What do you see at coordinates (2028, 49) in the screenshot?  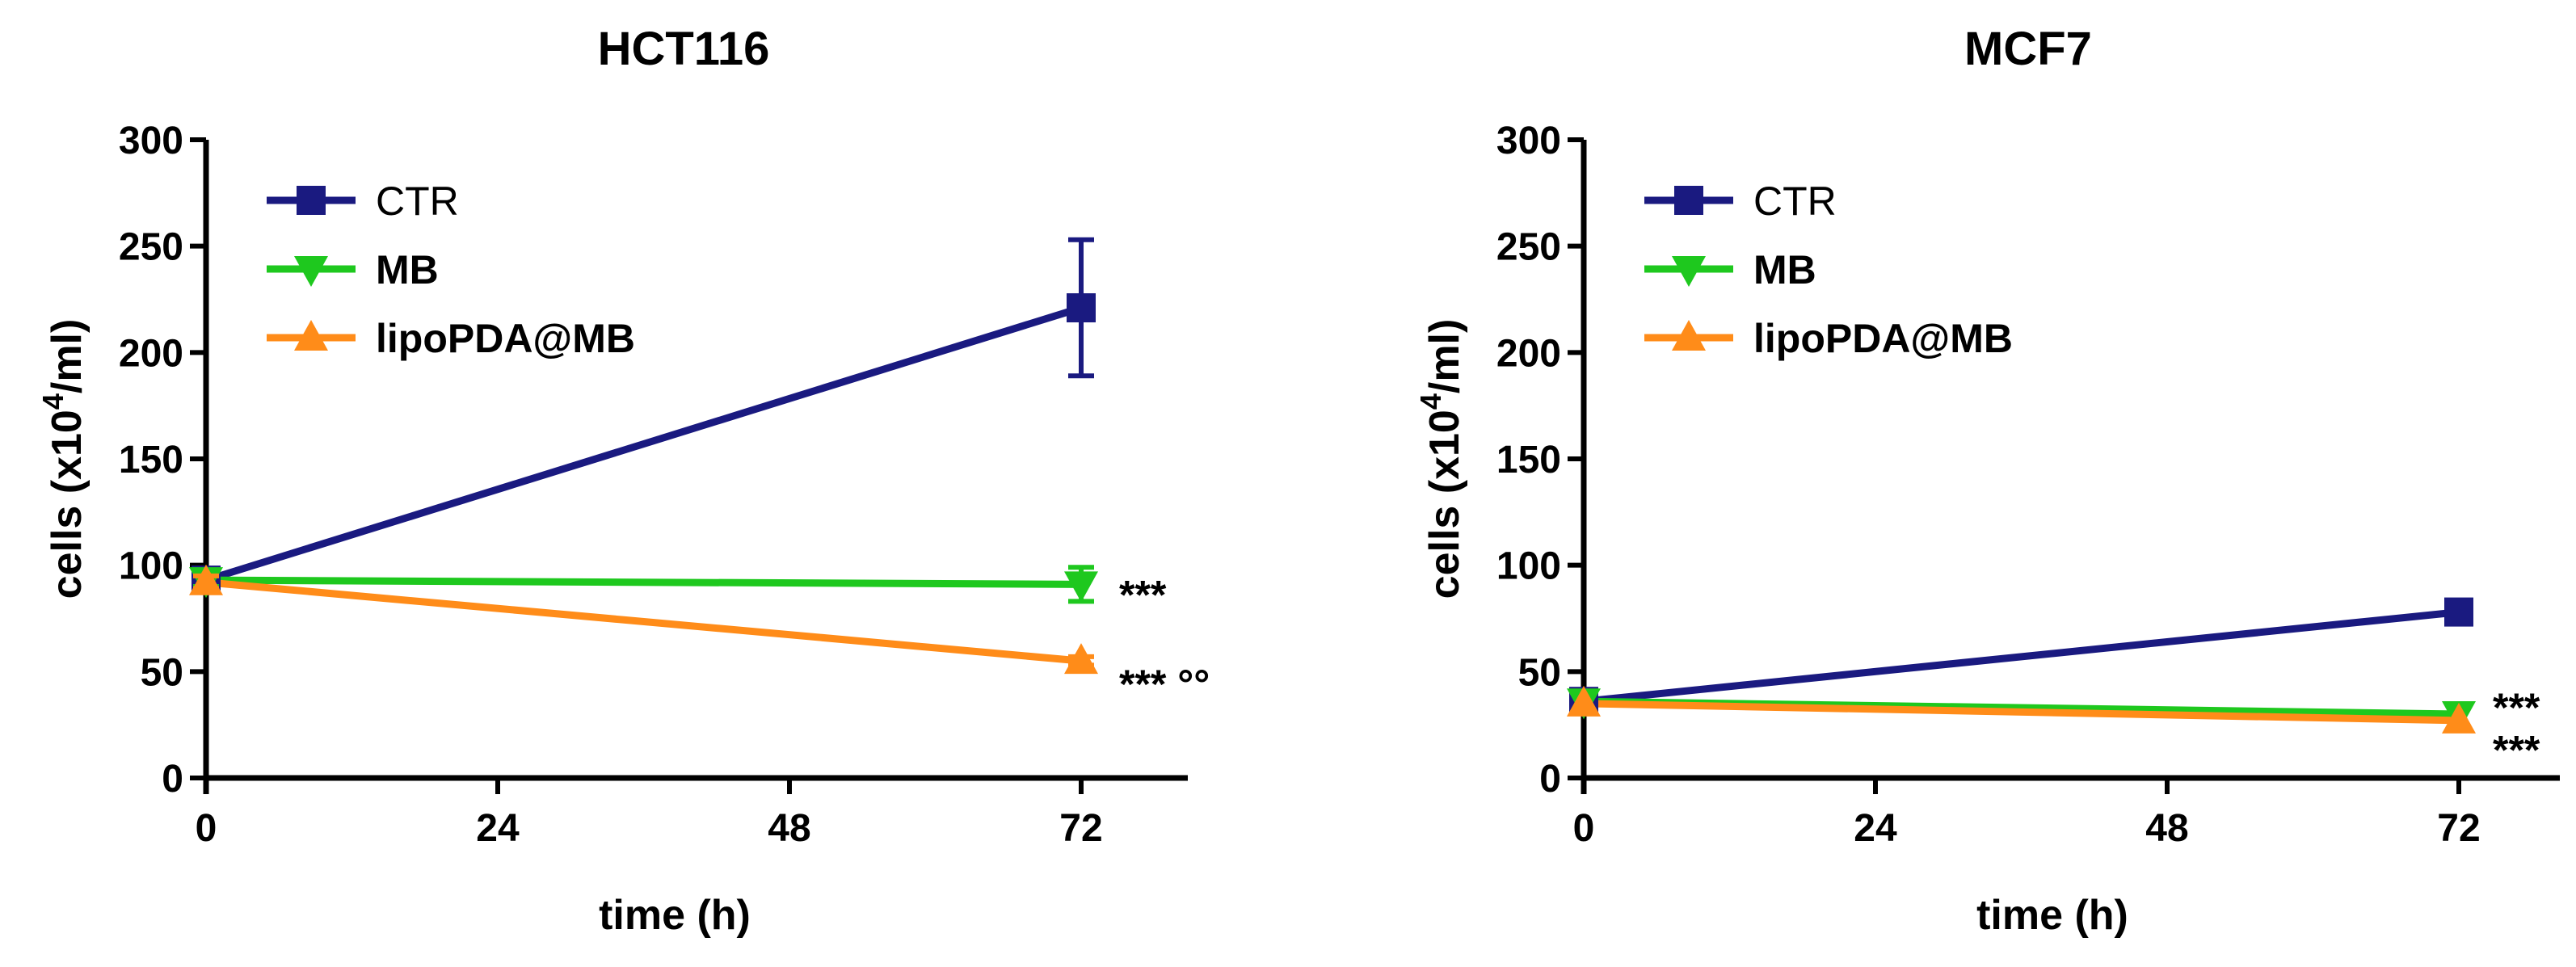 I see `chart-title: MCF7` at bounding box center [2028, 49].